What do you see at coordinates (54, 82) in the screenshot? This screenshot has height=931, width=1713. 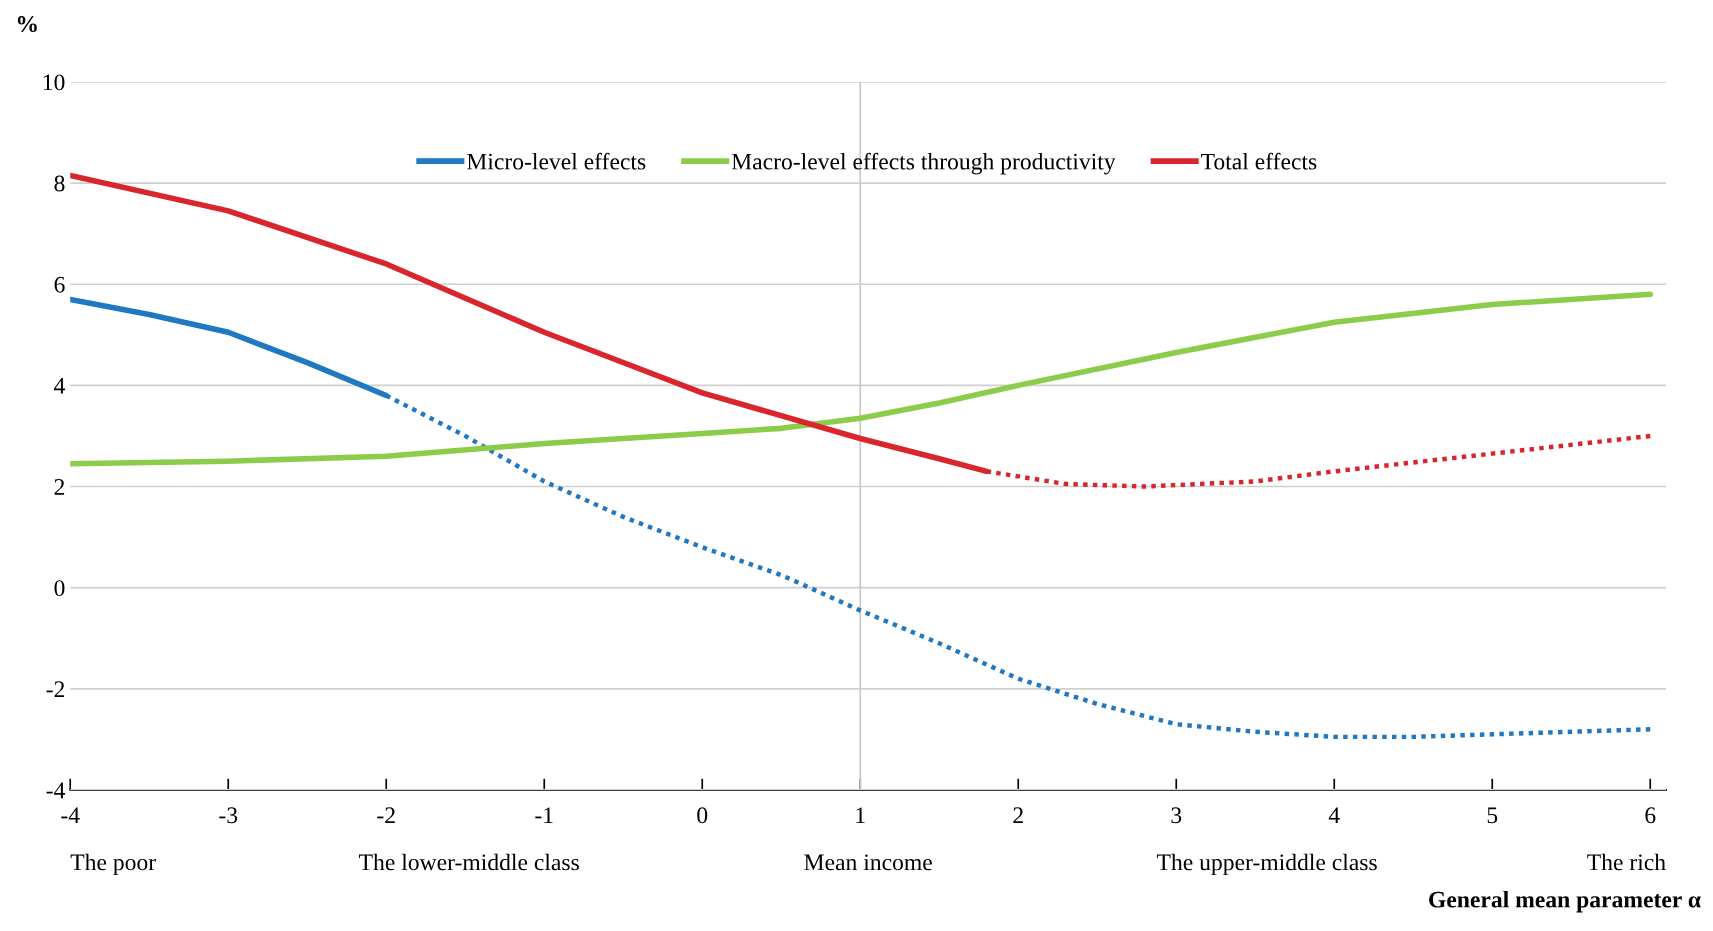 I see `y-tick-label: 10` at bounding box center [54, 82].